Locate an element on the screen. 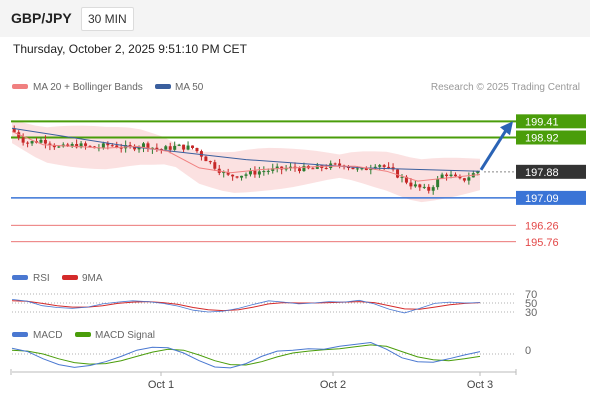  macd-line is located at coordinates (246, 355).